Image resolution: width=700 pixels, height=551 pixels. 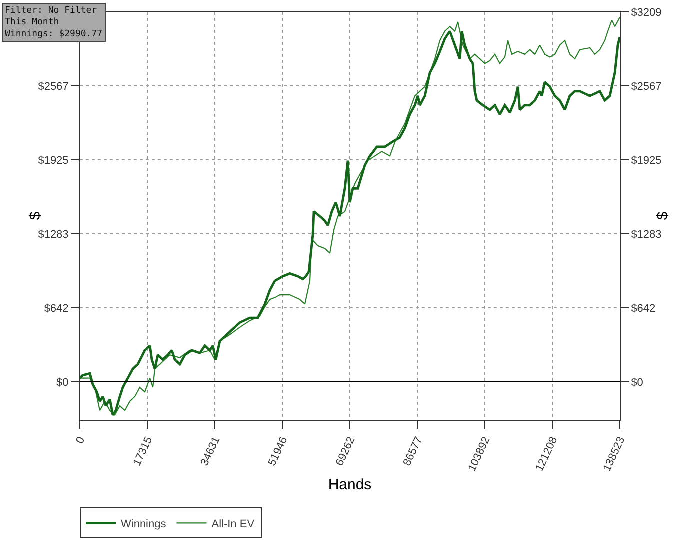 I want to click on y-tick-label: $1283, so click(x=53, y=234).